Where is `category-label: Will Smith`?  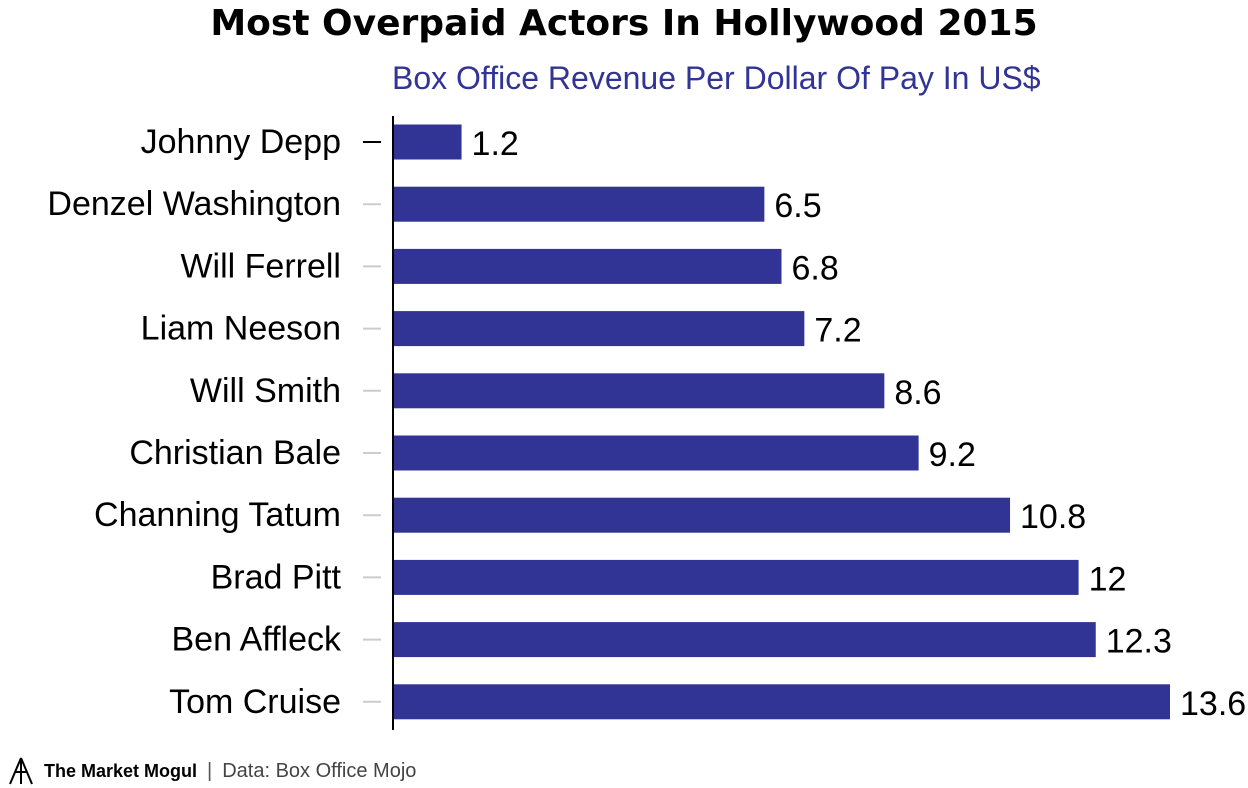 category-label: Will Smith is located at coordinates (265, 391).